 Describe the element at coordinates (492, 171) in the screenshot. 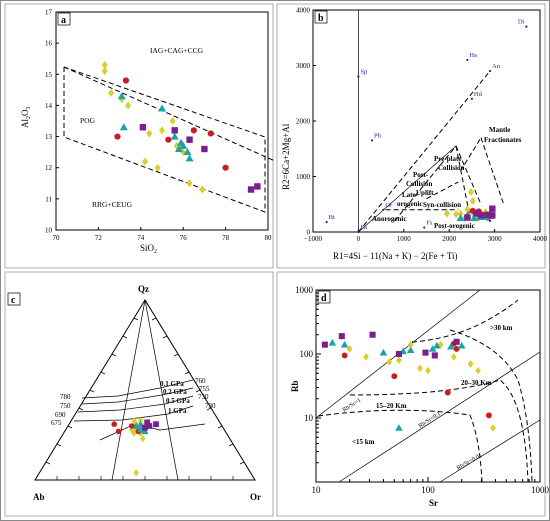

I see `panel-b-line-mantle` at that location.